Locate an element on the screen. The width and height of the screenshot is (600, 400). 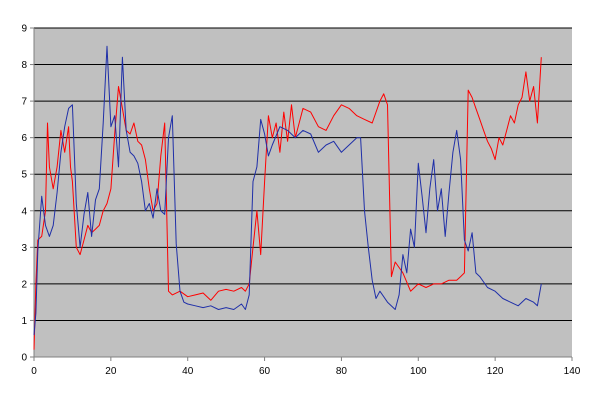
y-tick-label: 6 is located at coordinates (24, 138).